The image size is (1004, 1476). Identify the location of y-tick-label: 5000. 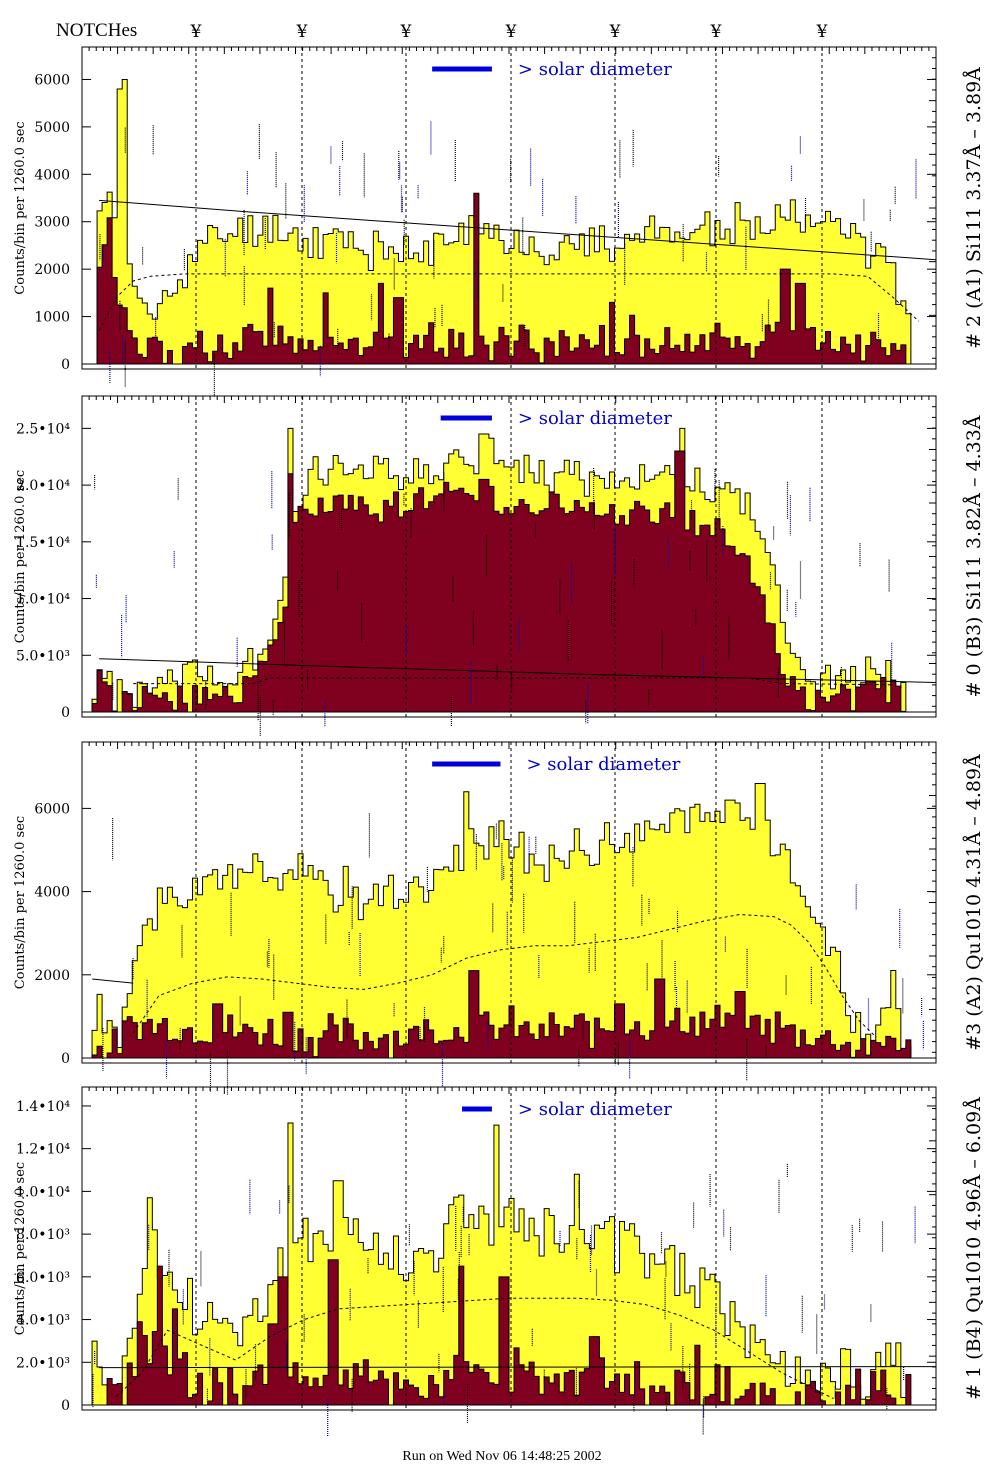
(52, 128).